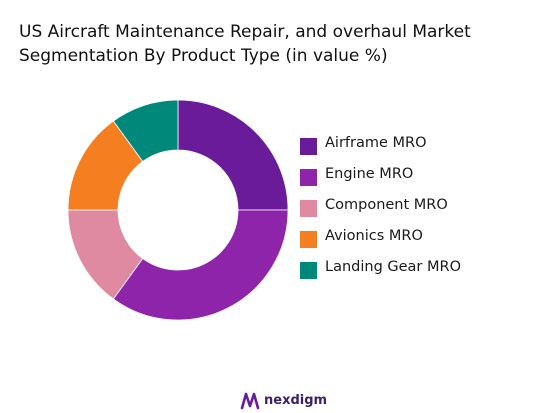  Describe the element at coordinates (250, 401) in the screenshot. I see `nexdigm-logo-icon` at that location.